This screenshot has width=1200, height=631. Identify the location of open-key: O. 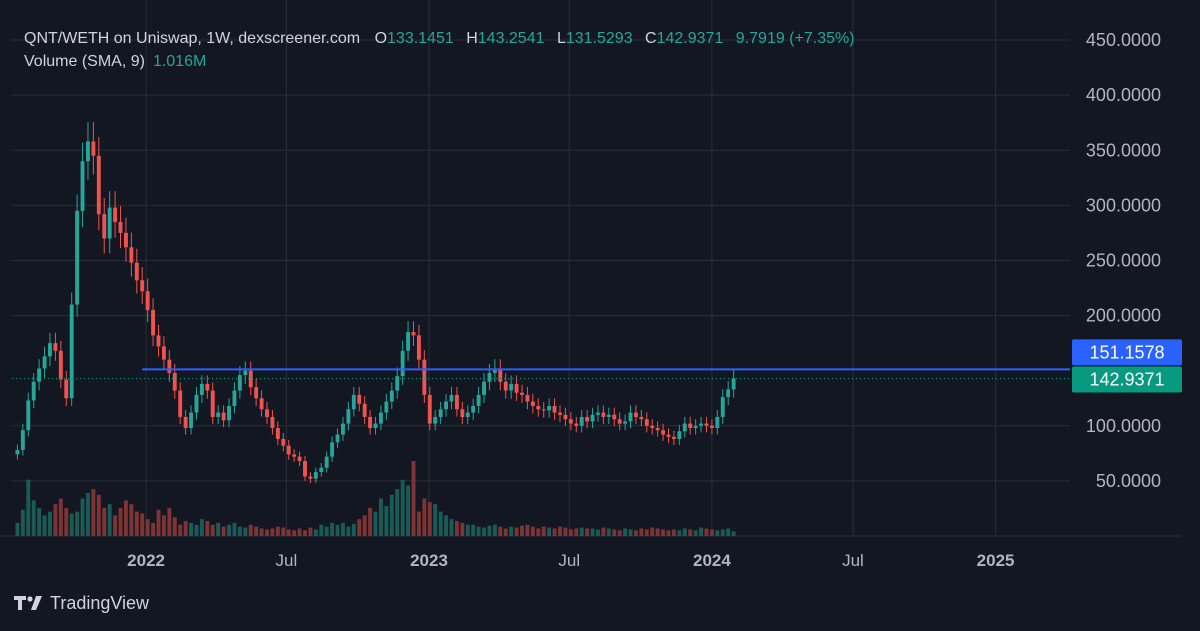
(381, 38).